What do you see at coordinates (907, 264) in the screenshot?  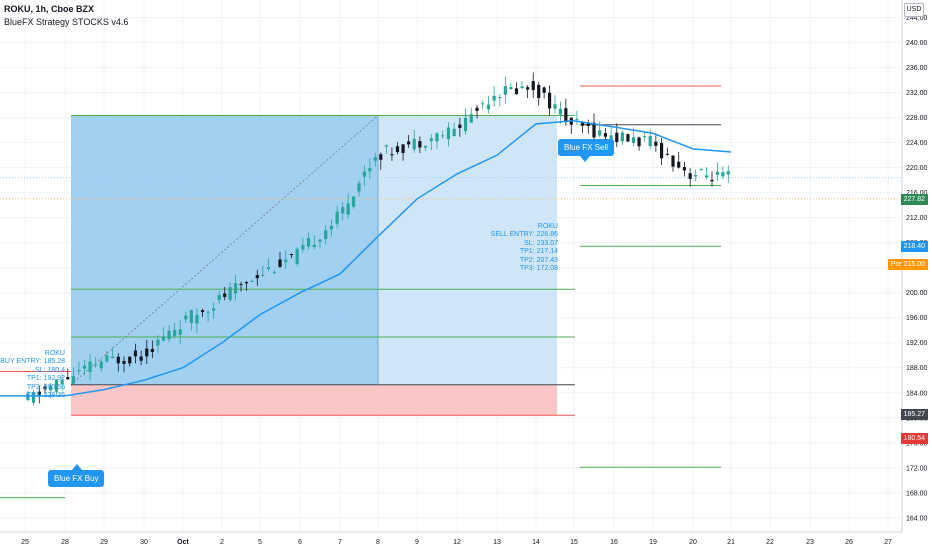 I see `pre-market-tag: Pre 215.00` at bounding box center [907, 264].